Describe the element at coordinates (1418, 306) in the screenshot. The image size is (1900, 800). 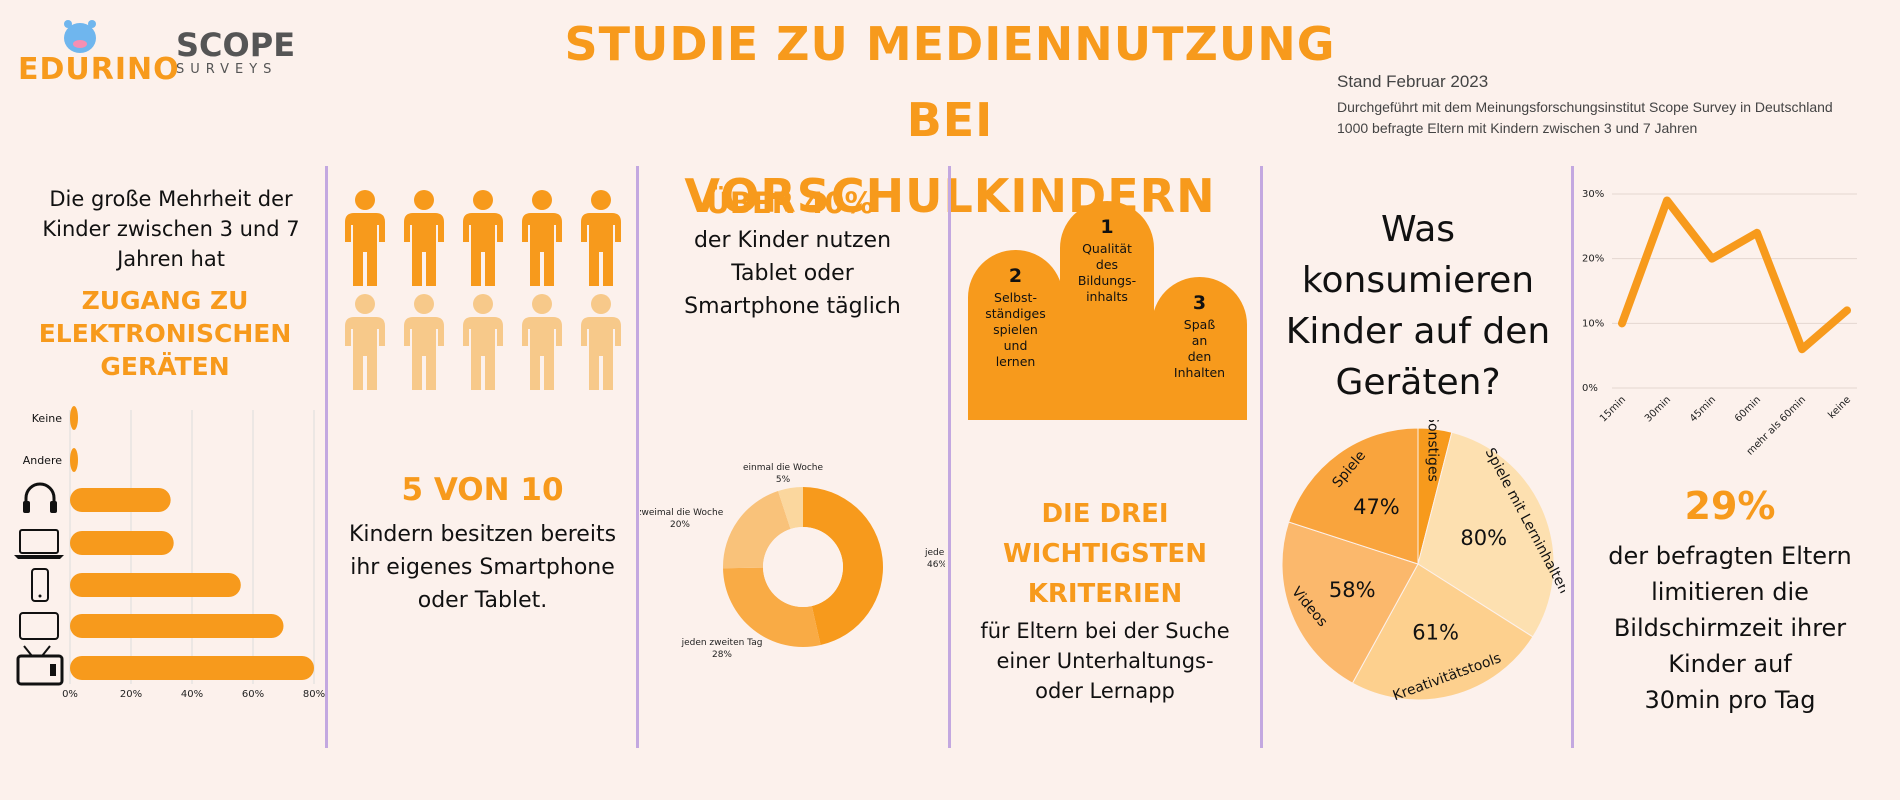
I see `panel5-question: Was konsumieren Kinder auf den Geräten?` at that location.